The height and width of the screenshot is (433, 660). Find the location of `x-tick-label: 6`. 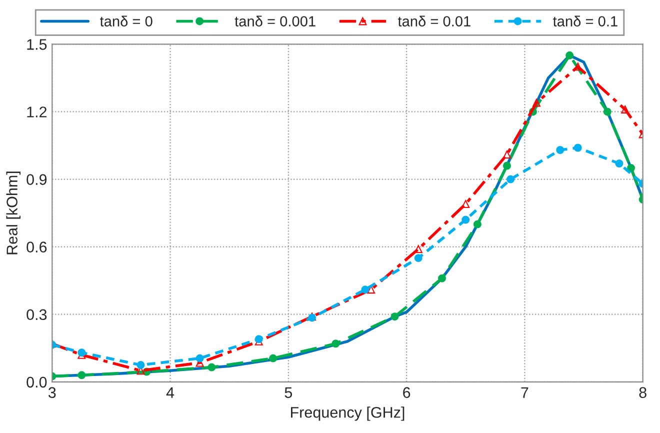

x-tick-label: 6 is located at coordinates (406, 392).